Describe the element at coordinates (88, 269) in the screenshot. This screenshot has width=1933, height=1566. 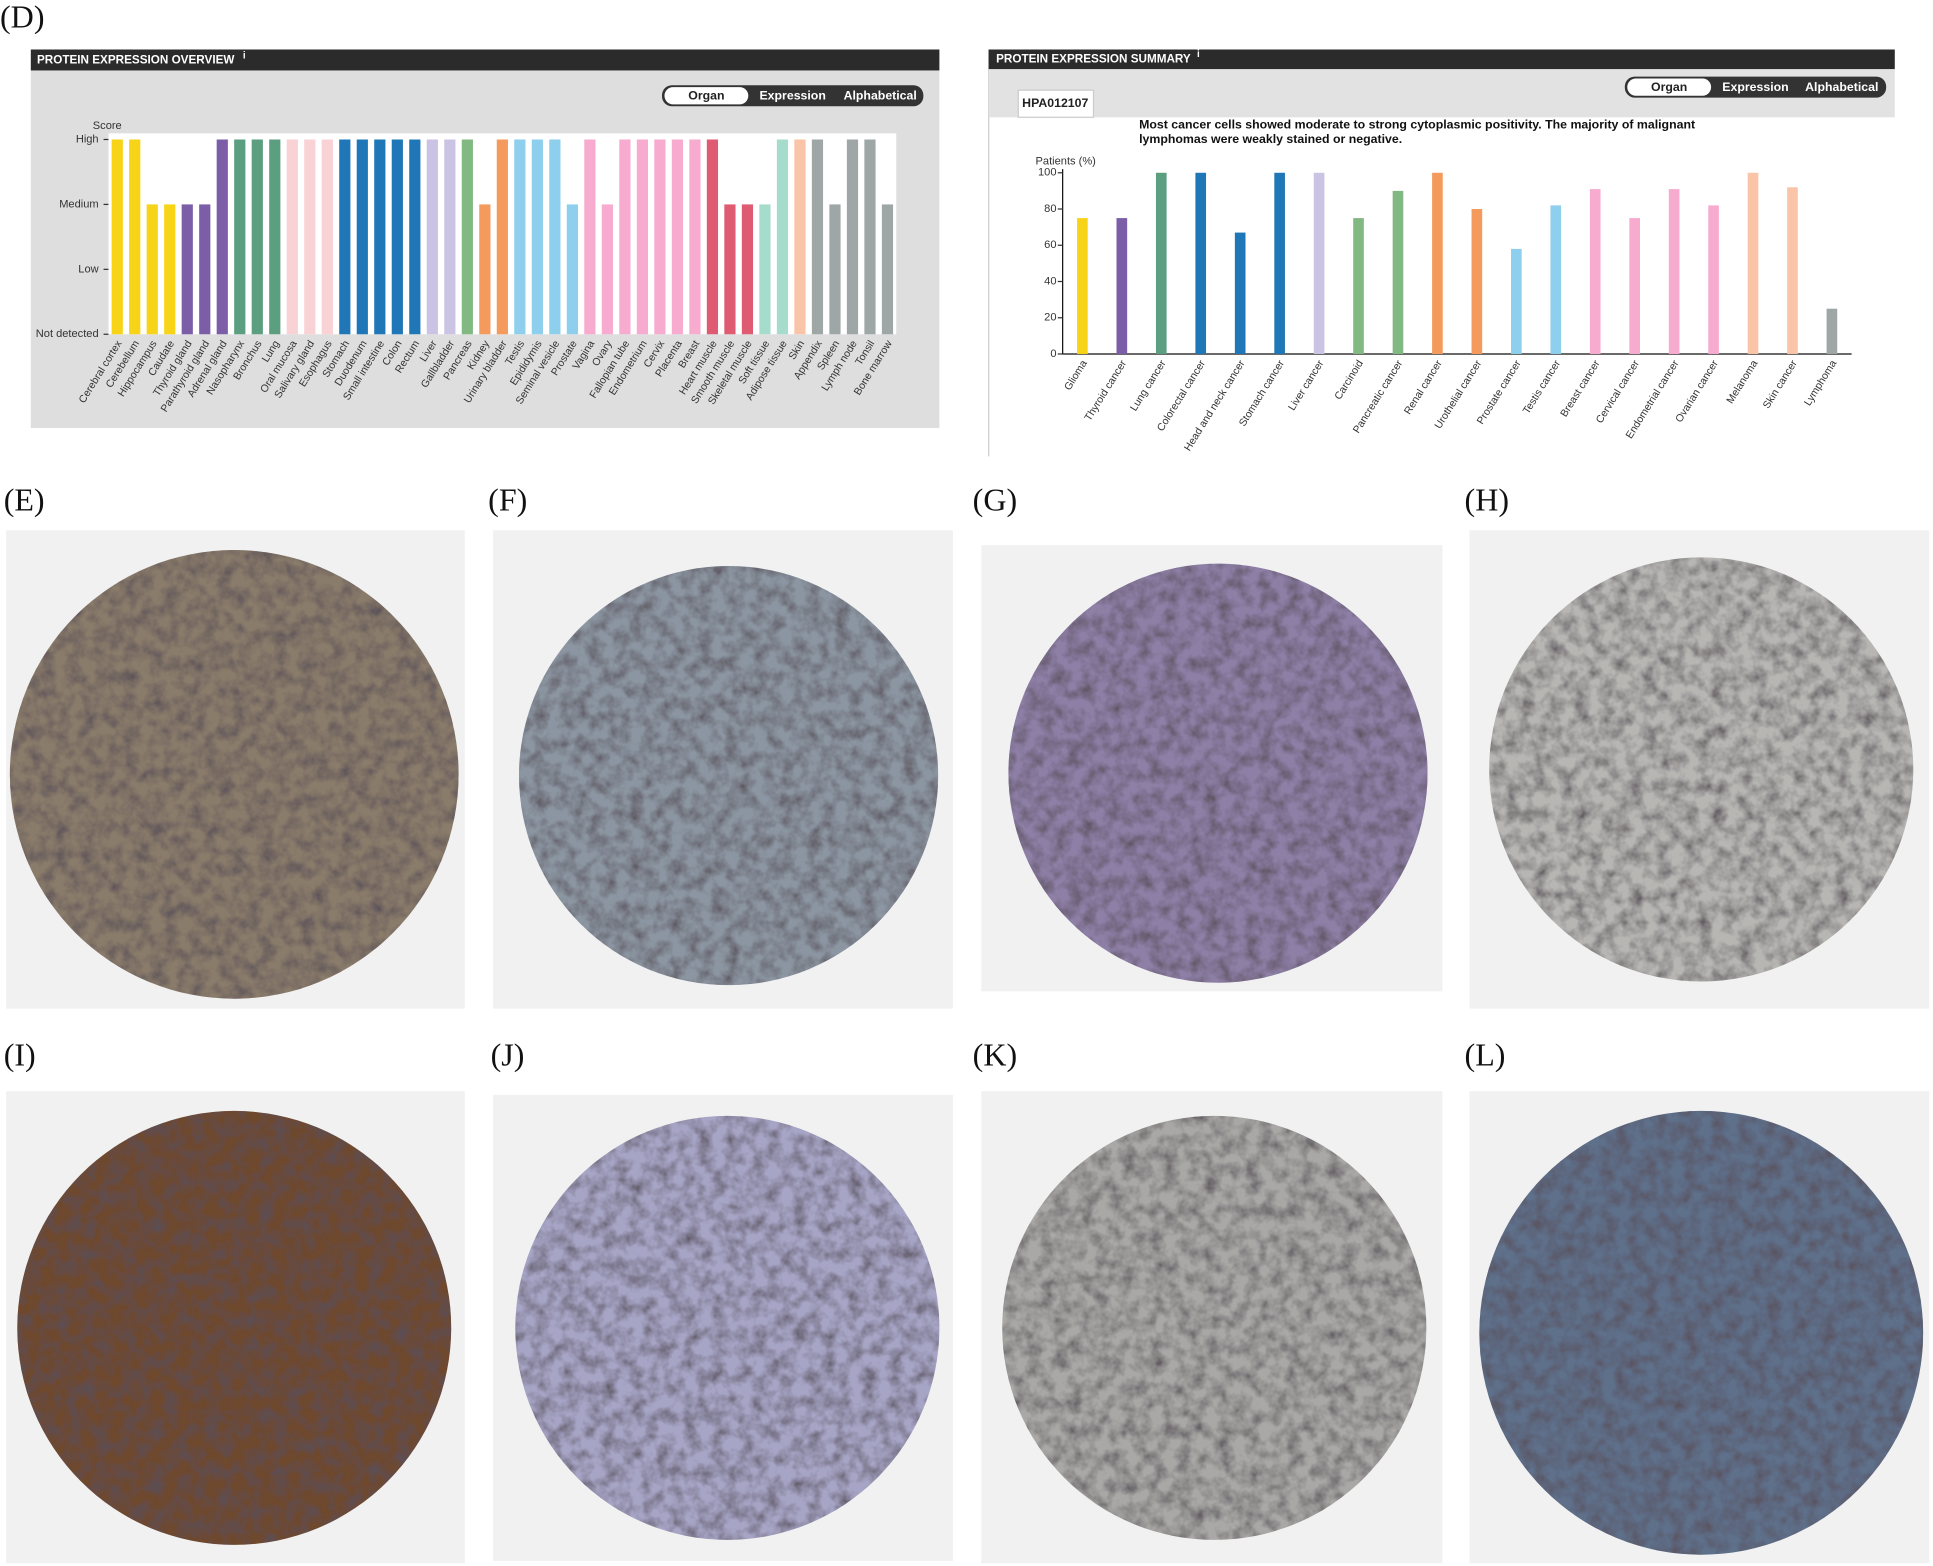
I see `y-tick-label: Low` at that location.